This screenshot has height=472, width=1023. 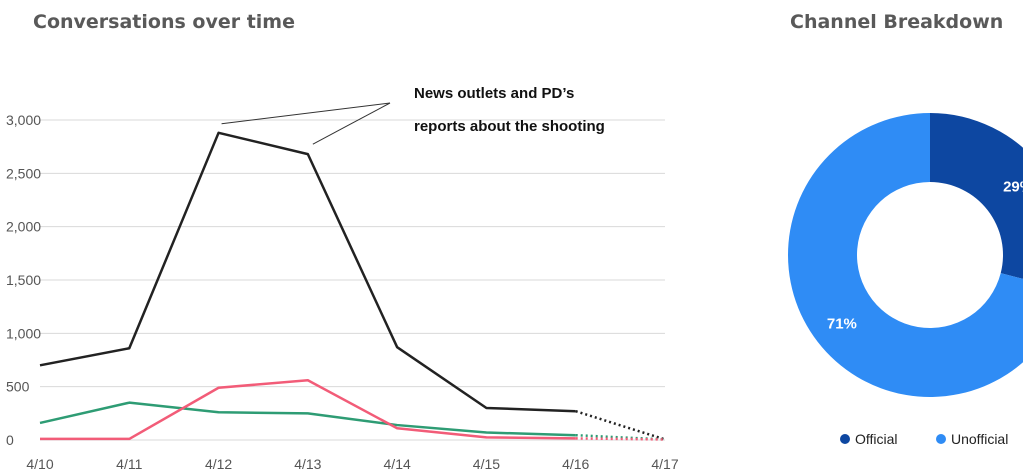 I want to click on x-tick-label: 4/13, so click(x=307, y=464).